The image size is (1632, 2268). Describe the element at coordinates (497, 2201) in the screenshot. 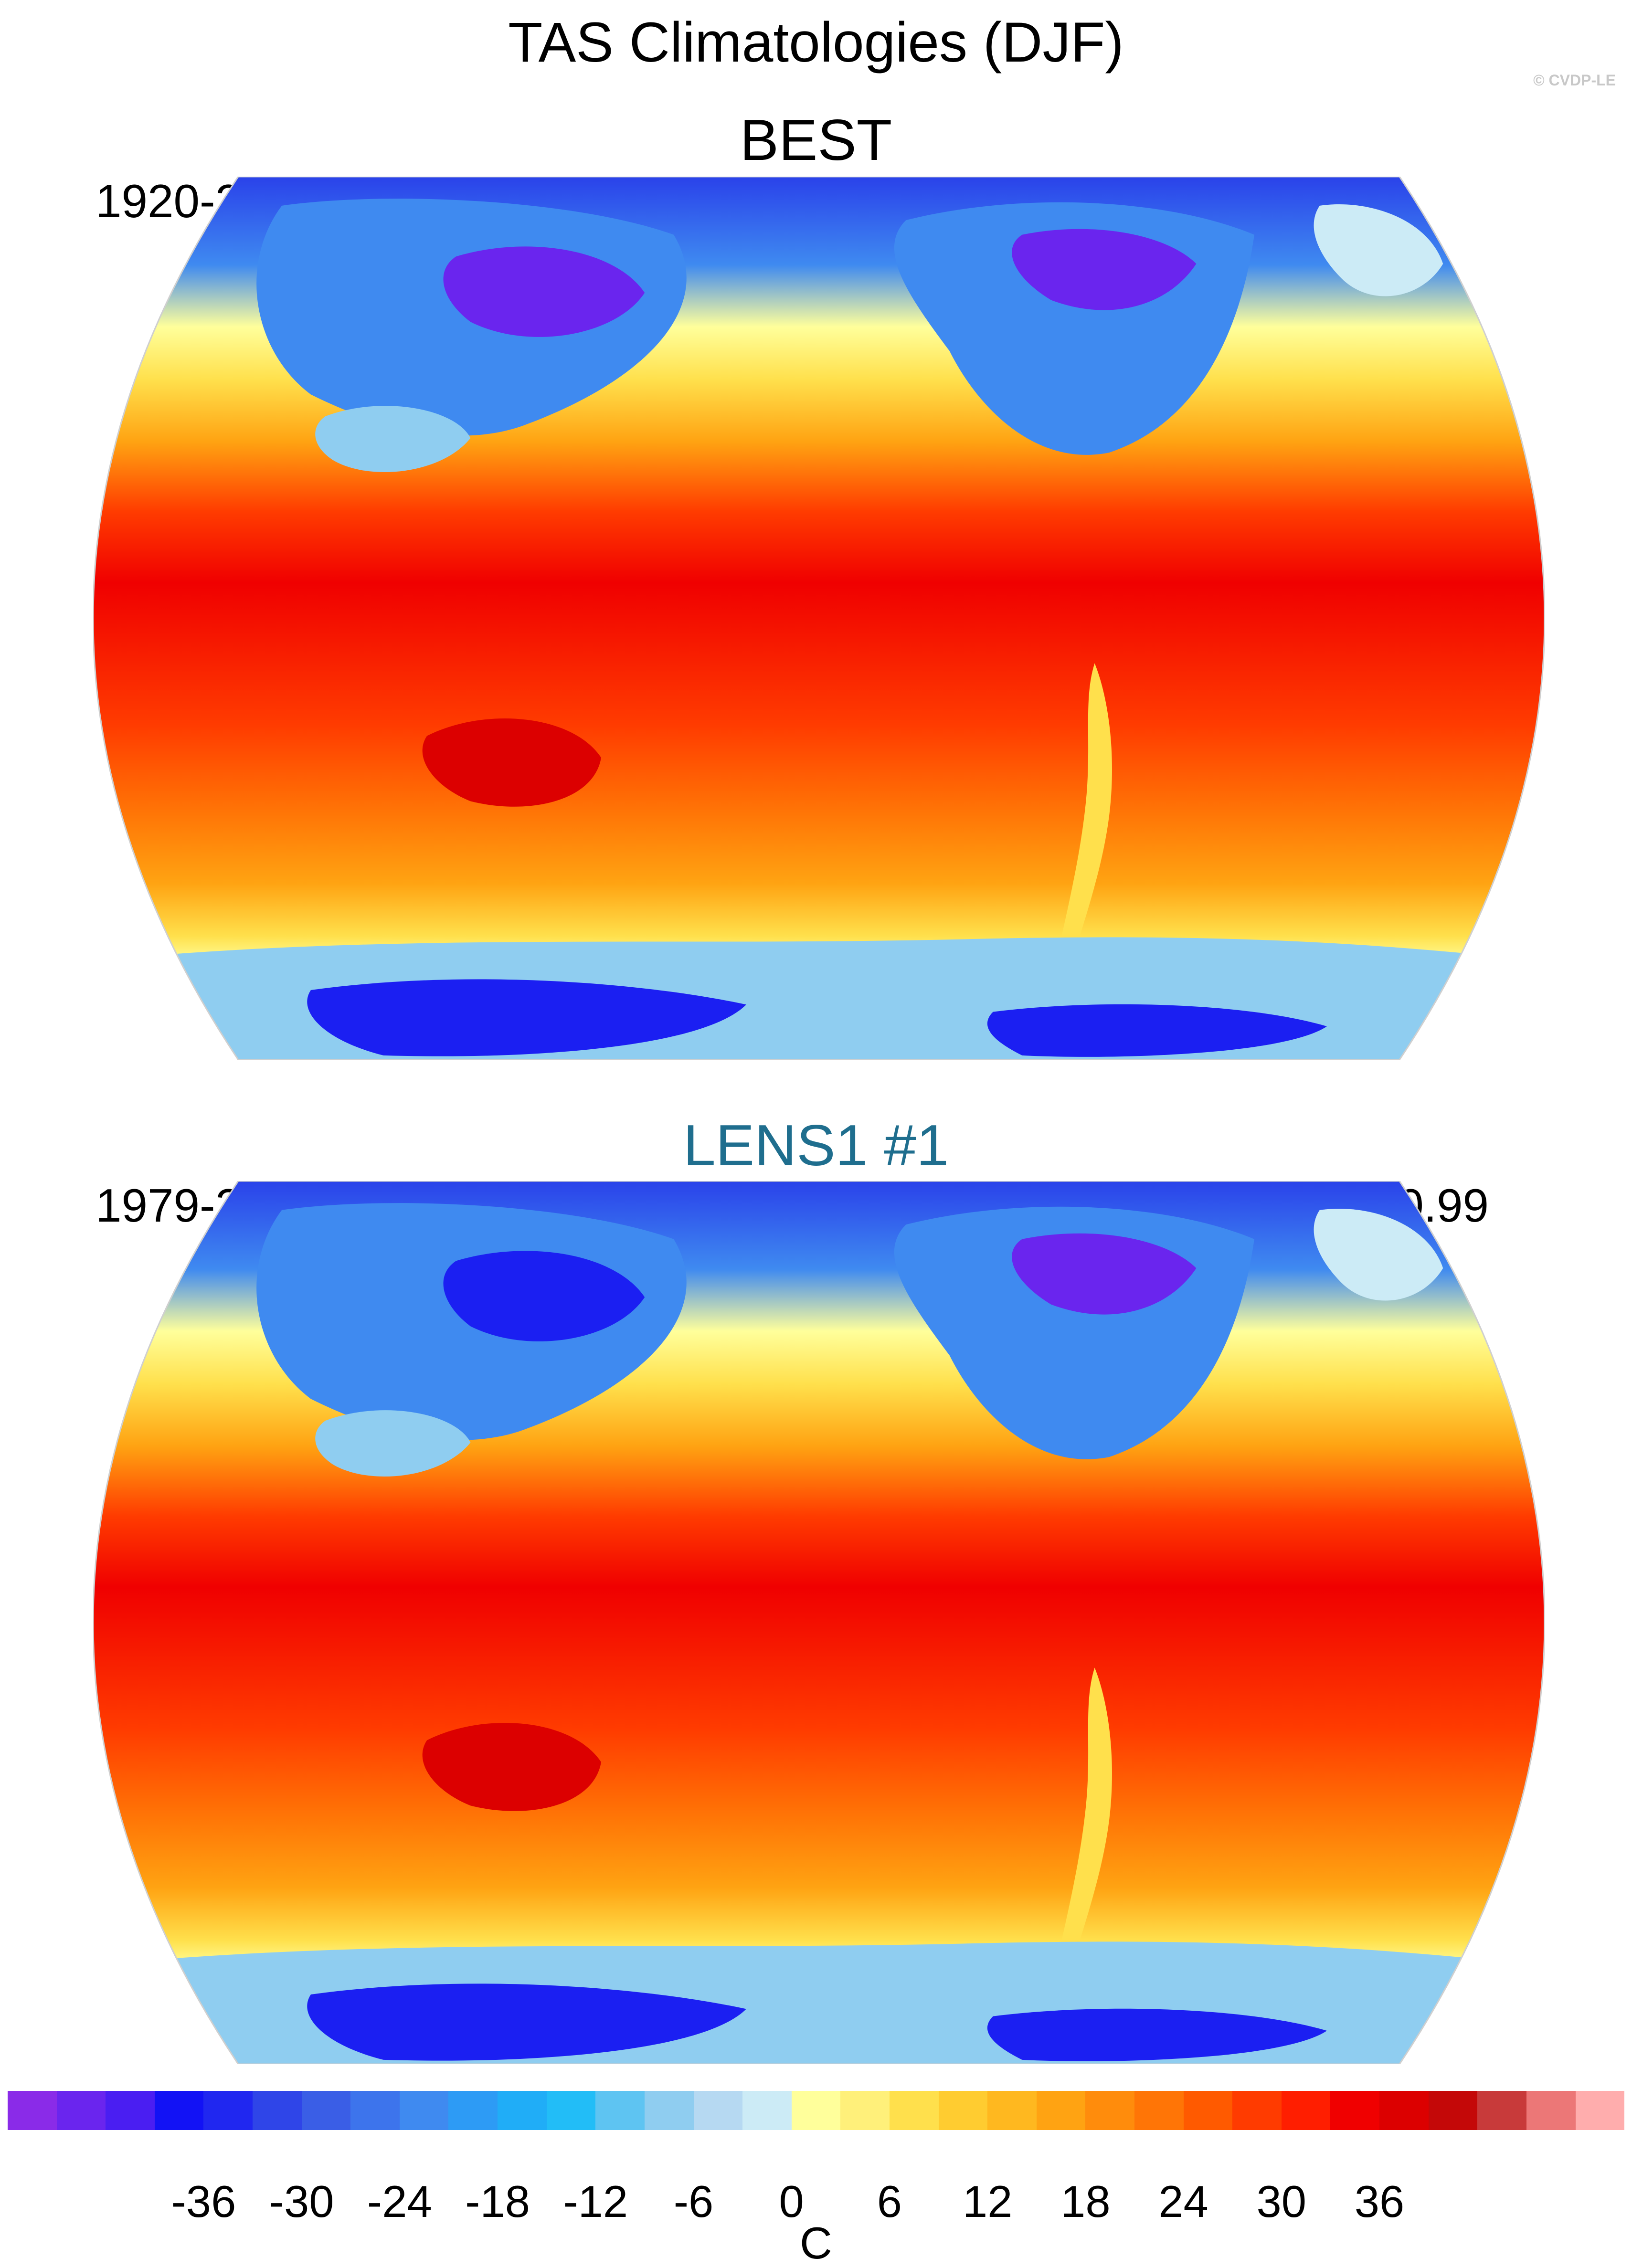

I see `colorbar-tick-label: -18` at that location.